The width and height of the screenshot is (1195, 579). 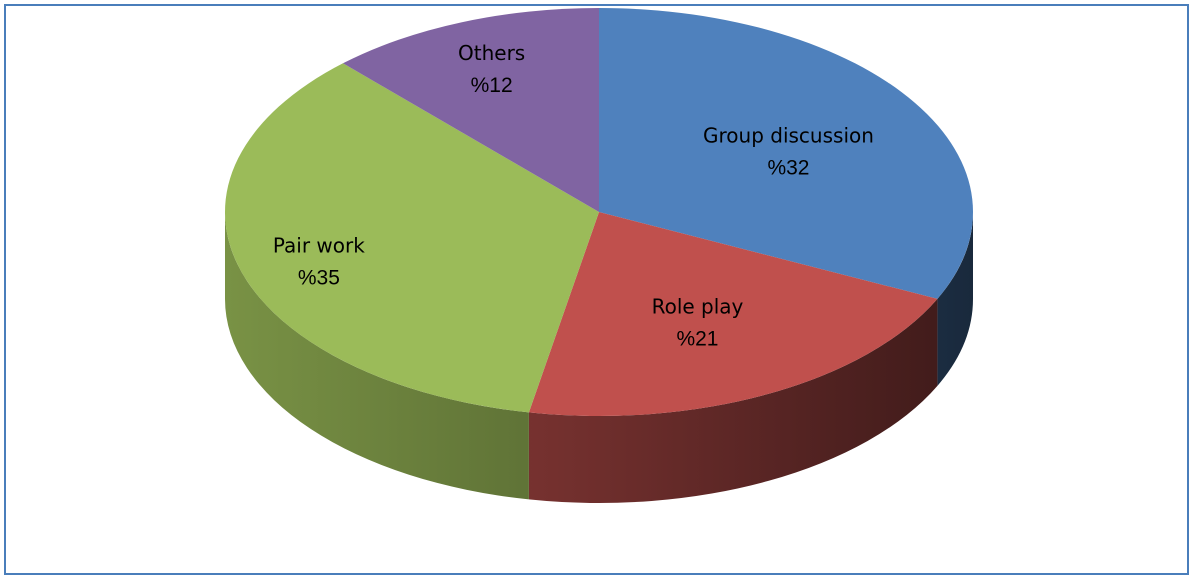 I want to click on slice-label-group-discussion: Group discussion, so click(x=788, y=135).